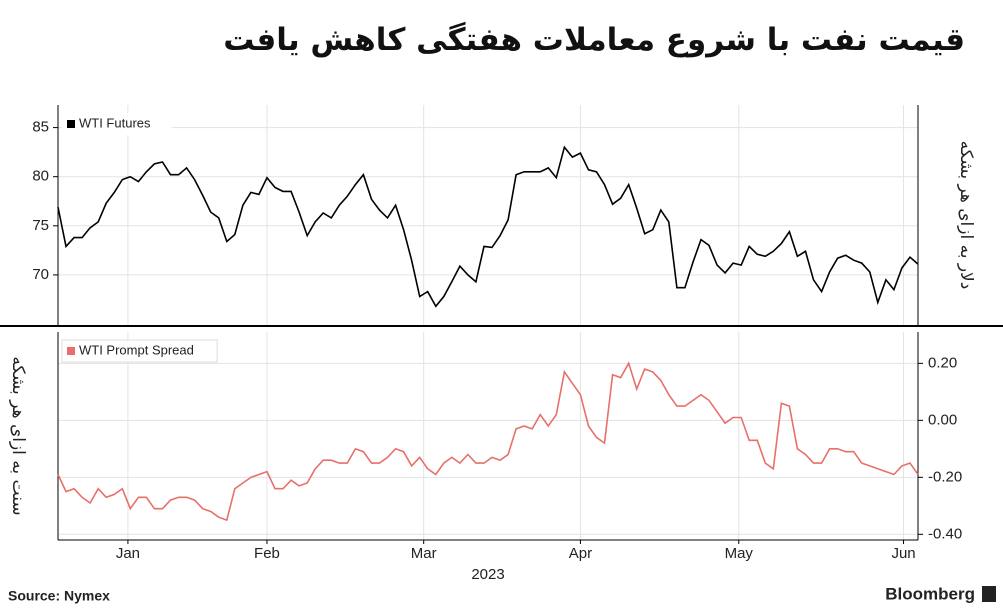  What do you see at coordinates (128, 553) in the screenshot?
I see `x-tick-label: Jan` at bounding box center [128, 553].